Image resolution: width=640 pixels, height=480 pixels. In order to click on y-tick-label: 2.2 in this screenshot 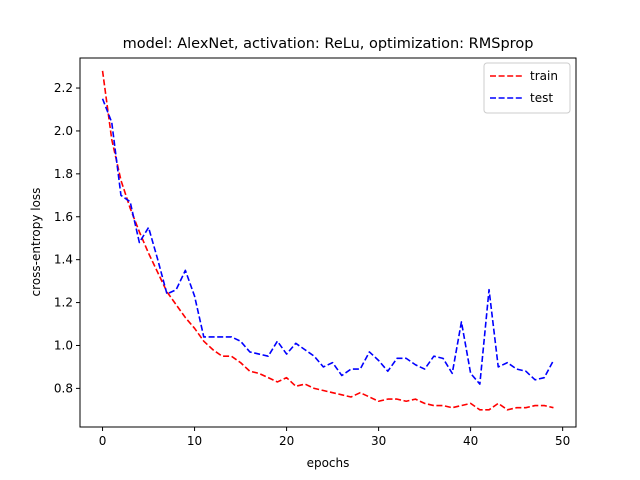, I will do `click(63, 88)`.